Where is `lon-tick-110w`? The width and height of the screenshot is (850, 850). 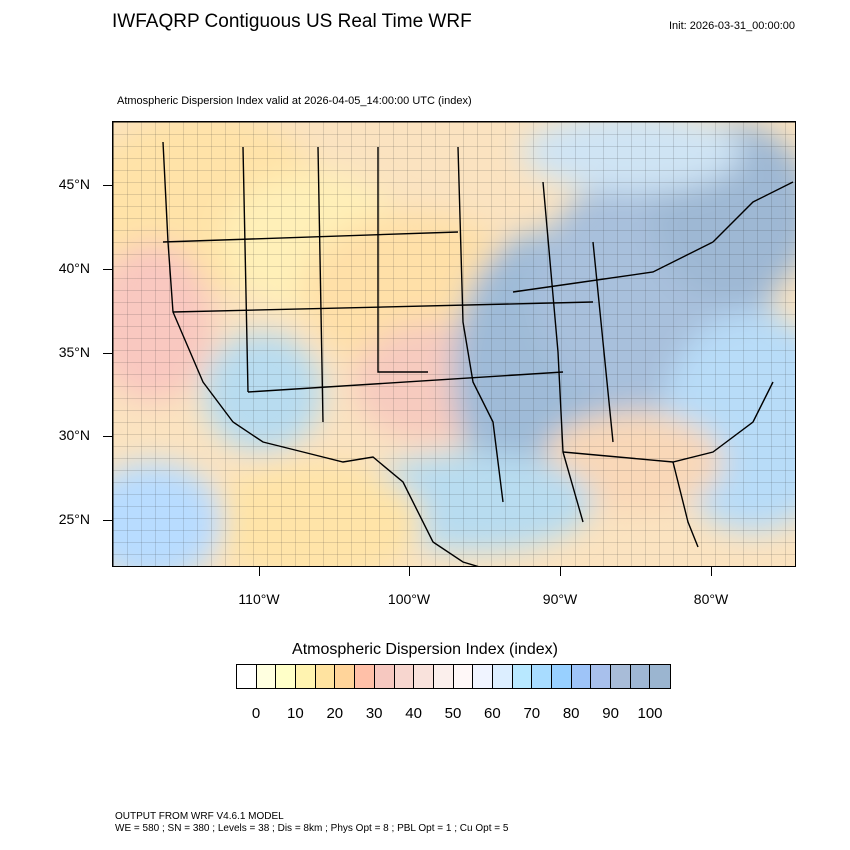
lon-tick-110w is located at coordinates (259, 571).